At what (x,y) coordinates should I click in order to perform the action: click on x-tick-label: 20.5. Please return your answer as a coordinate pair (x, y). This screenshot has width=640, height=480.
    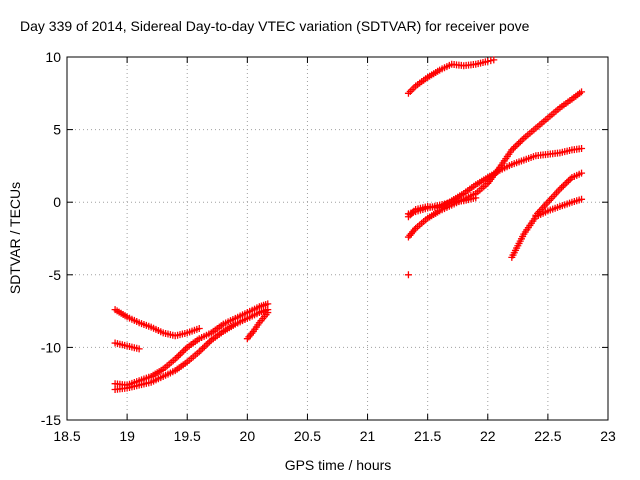
    Looking at the image, I should click on (307, 436).